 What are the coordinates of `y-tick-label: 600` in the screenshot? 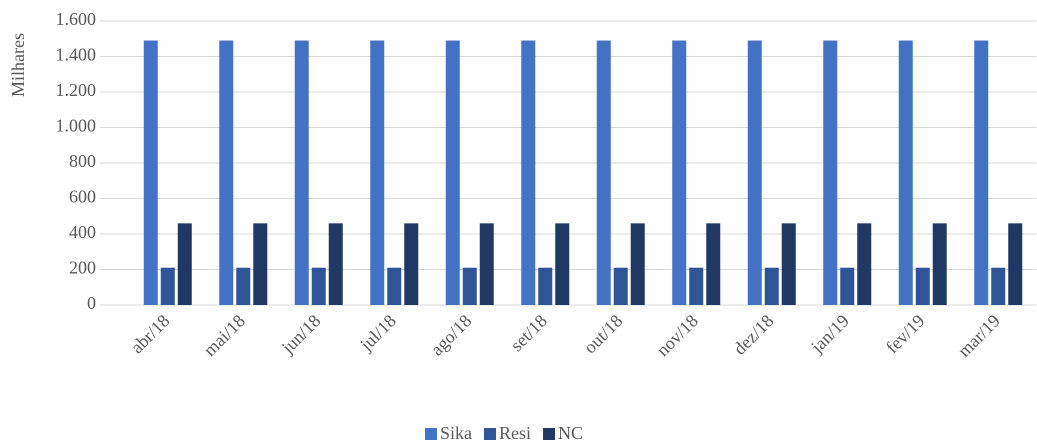 It's located at (82, 197).